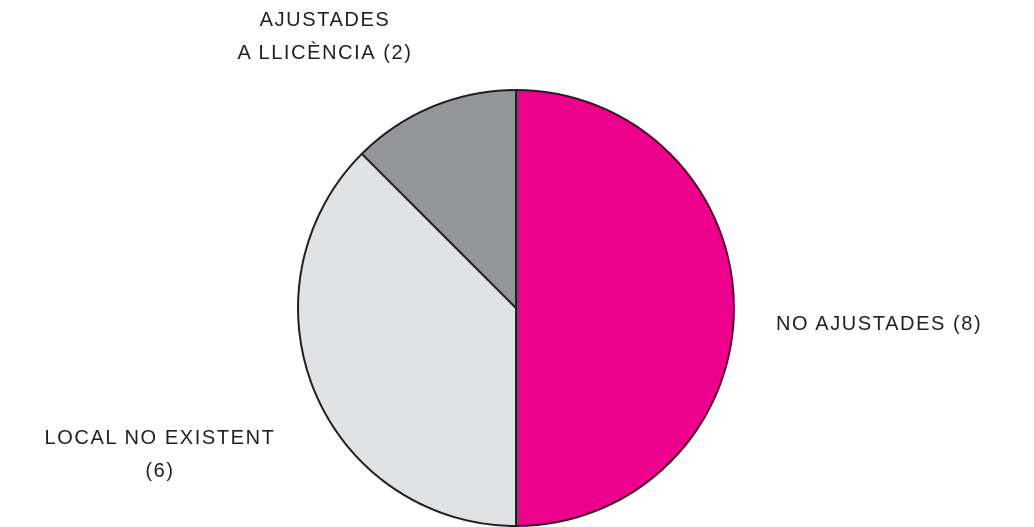  I want to click on slice-label: AJUSTADES A LLICÈNCIA (2), so click(325, 37).